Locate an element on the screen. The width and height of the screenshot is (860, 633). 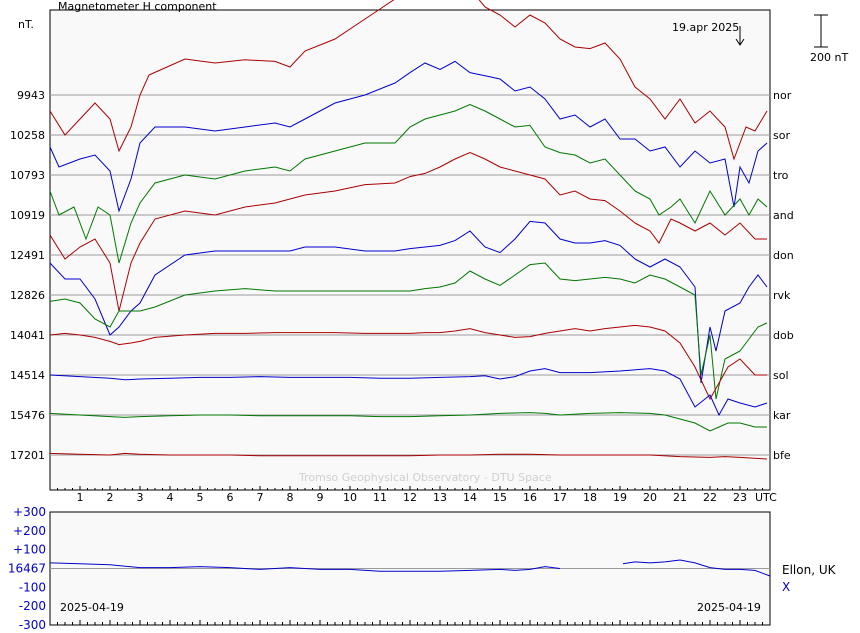
start-date-label: 2025-04-19 is located at coordinates (92, 607).